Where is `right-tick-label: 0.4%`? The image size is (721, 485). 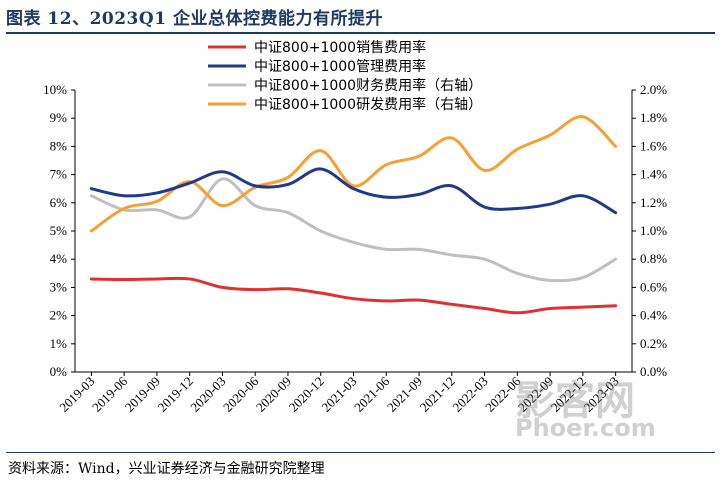
right-tick-label: 0.4% is located at coordinates (653, 315).